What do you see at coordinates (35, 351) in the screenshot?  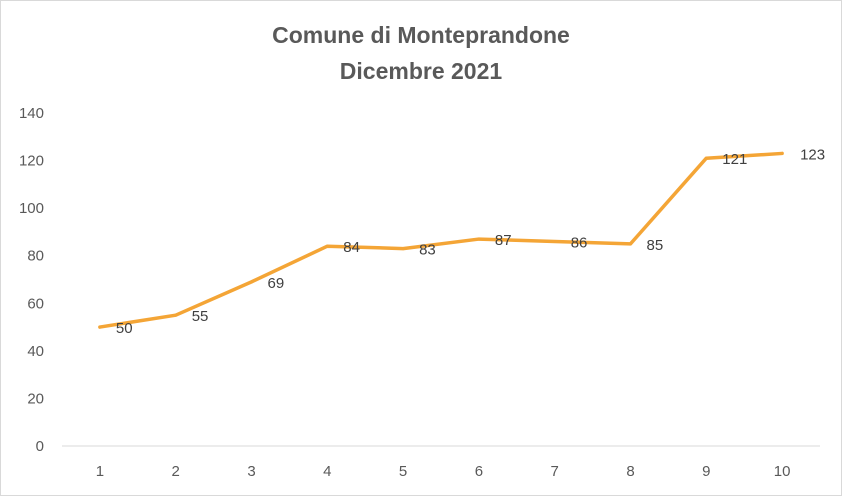 I see `y-tick-label: 40` at bounding box center [35, 351].